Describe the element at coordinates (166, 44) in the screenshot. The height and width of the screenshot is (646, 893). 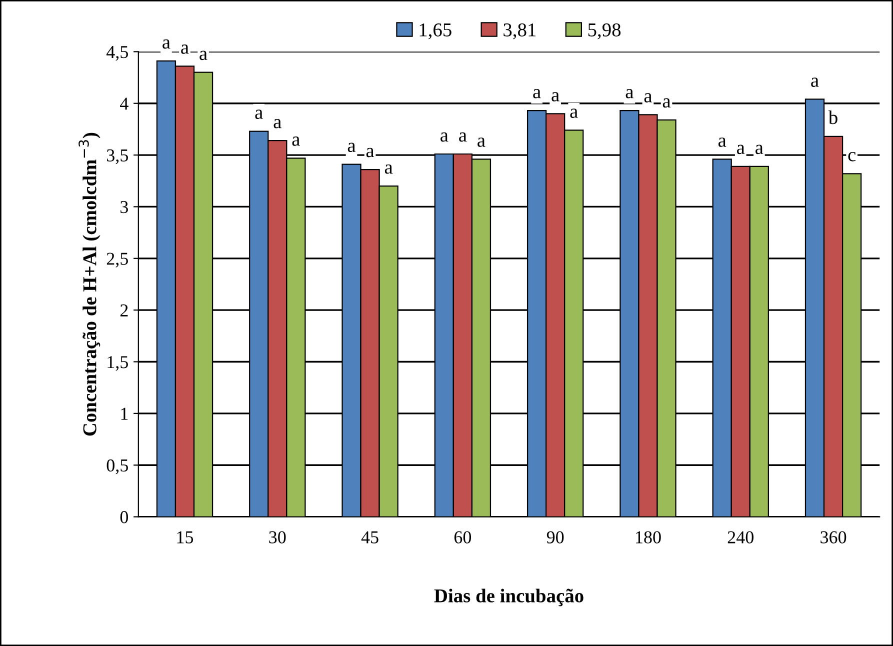
I see `text: a` at that location.